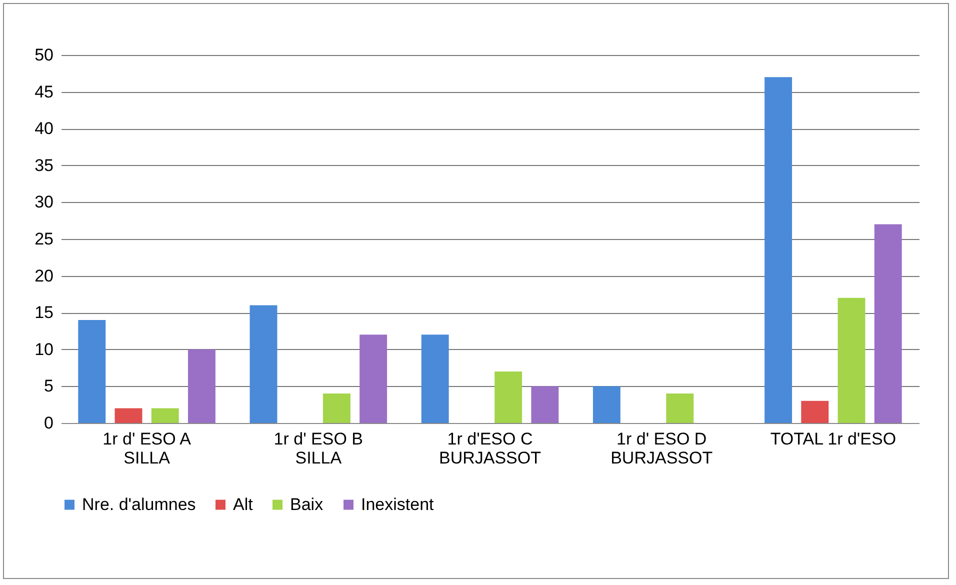  Describe the element at coordinates (44, 349) in the screenshot. I see `y-tick-label: 10` at that location.